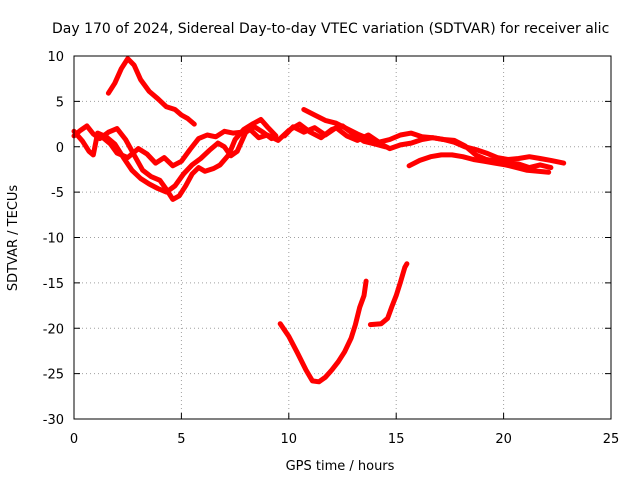 This screenshot has height=480, width=640. Describe the element at coordinates (53, 239) in the screenshot. I see `y-tick-label: -10` at that location.